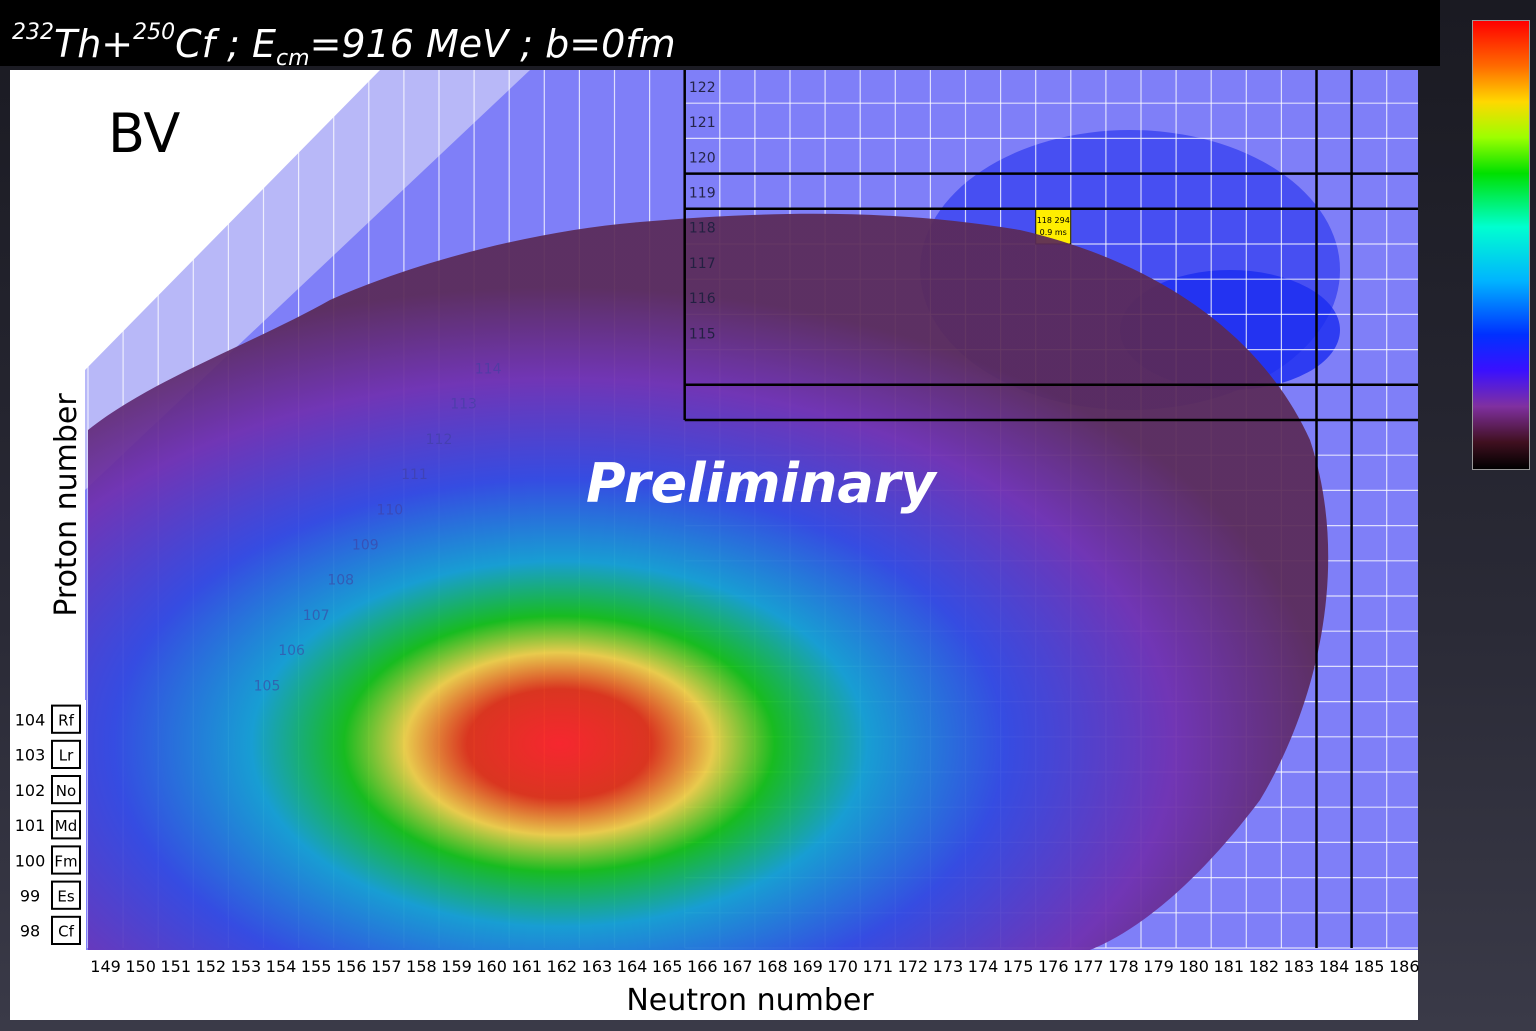 The image size is (1536, 1031). I want to click on highlight-nuclide-halflife: 0.9 ms, so click(1053, 232).